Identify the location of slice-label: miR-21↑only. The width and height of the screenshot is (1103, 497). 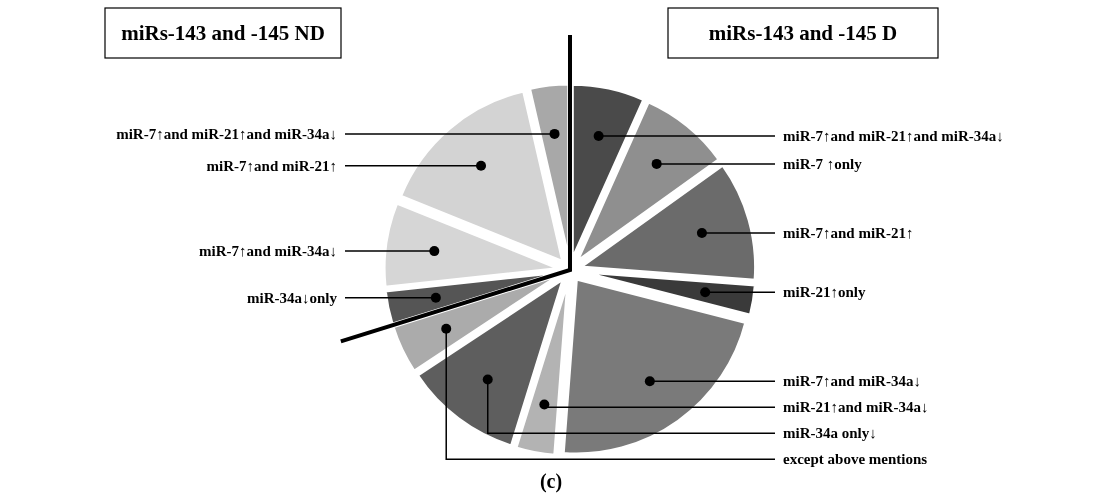
(824, 292).